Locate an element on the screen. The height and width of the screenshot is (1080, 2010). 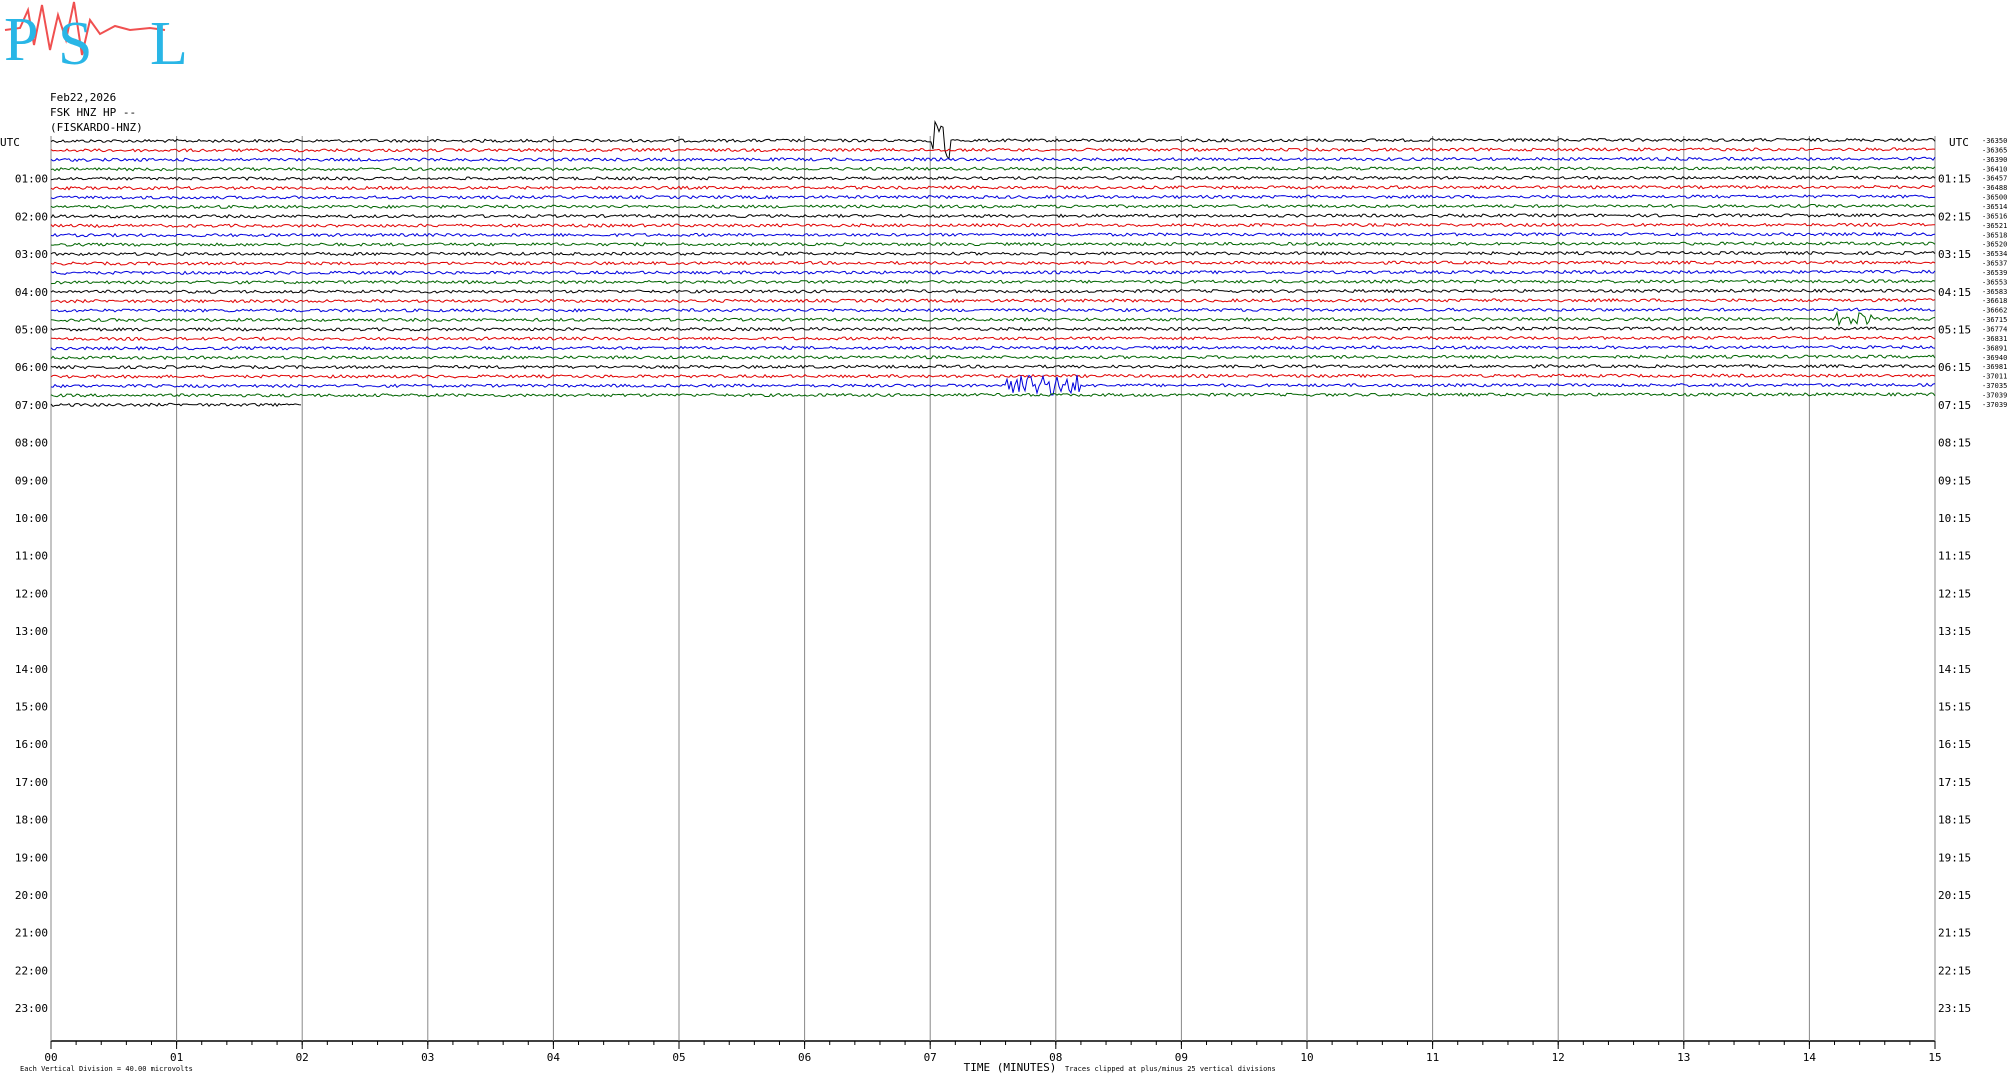
hour-label: 16:00 is located at coordinates (31, 744).